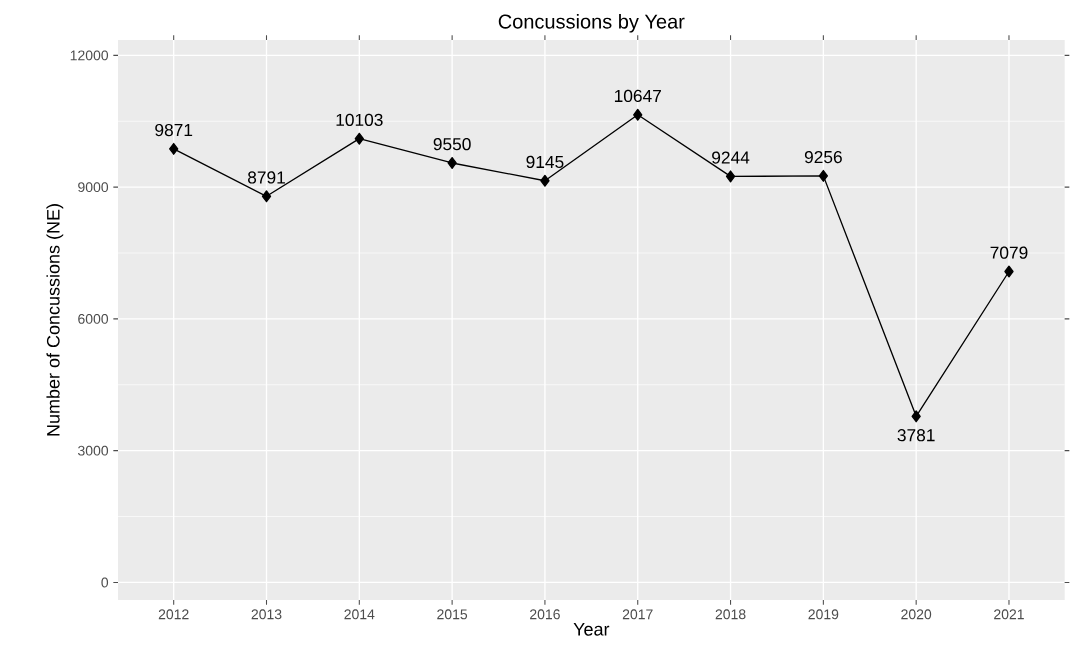 Image resolution: width=1079 pixels, height=663 pixels. Describe the element at coordinates (359, 119) in the screenshot. I see `data-label: 10103` at that location.